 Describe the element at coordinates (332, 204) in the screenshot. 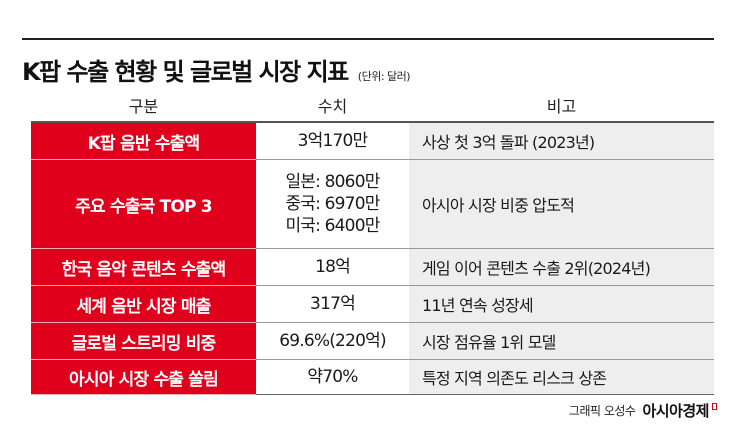

I see `value-cell: 일본: 8060만 중국: 6970만 미국: 6400만` at that location.